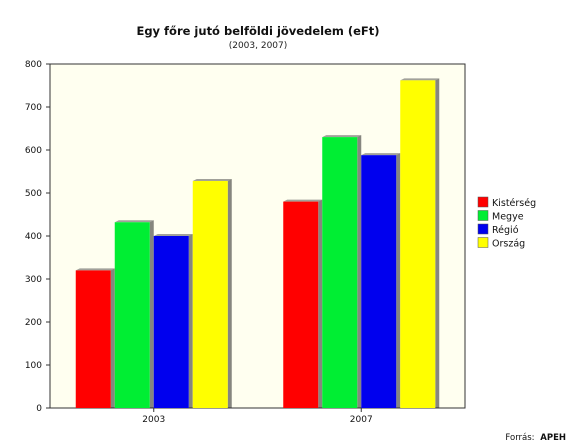  Describe the element at coordinates (33, 237) in the screenshot. I see `y-tick-label: 400` at that location.